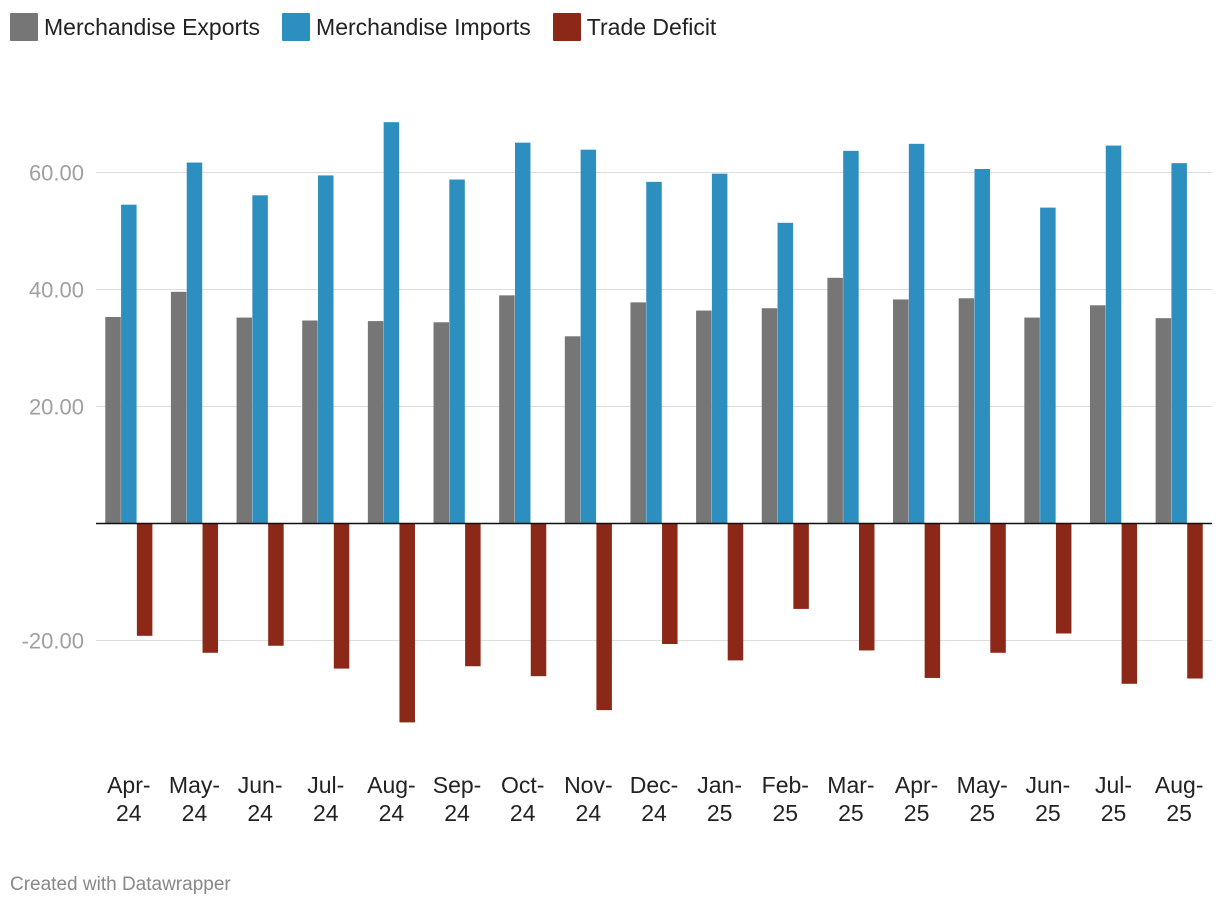 The height and width of the screenshot is (910, 1220). Describe the element at coordinates (56, 407) in the screenshot. I see `y-tick-label: 20.00` at that location.